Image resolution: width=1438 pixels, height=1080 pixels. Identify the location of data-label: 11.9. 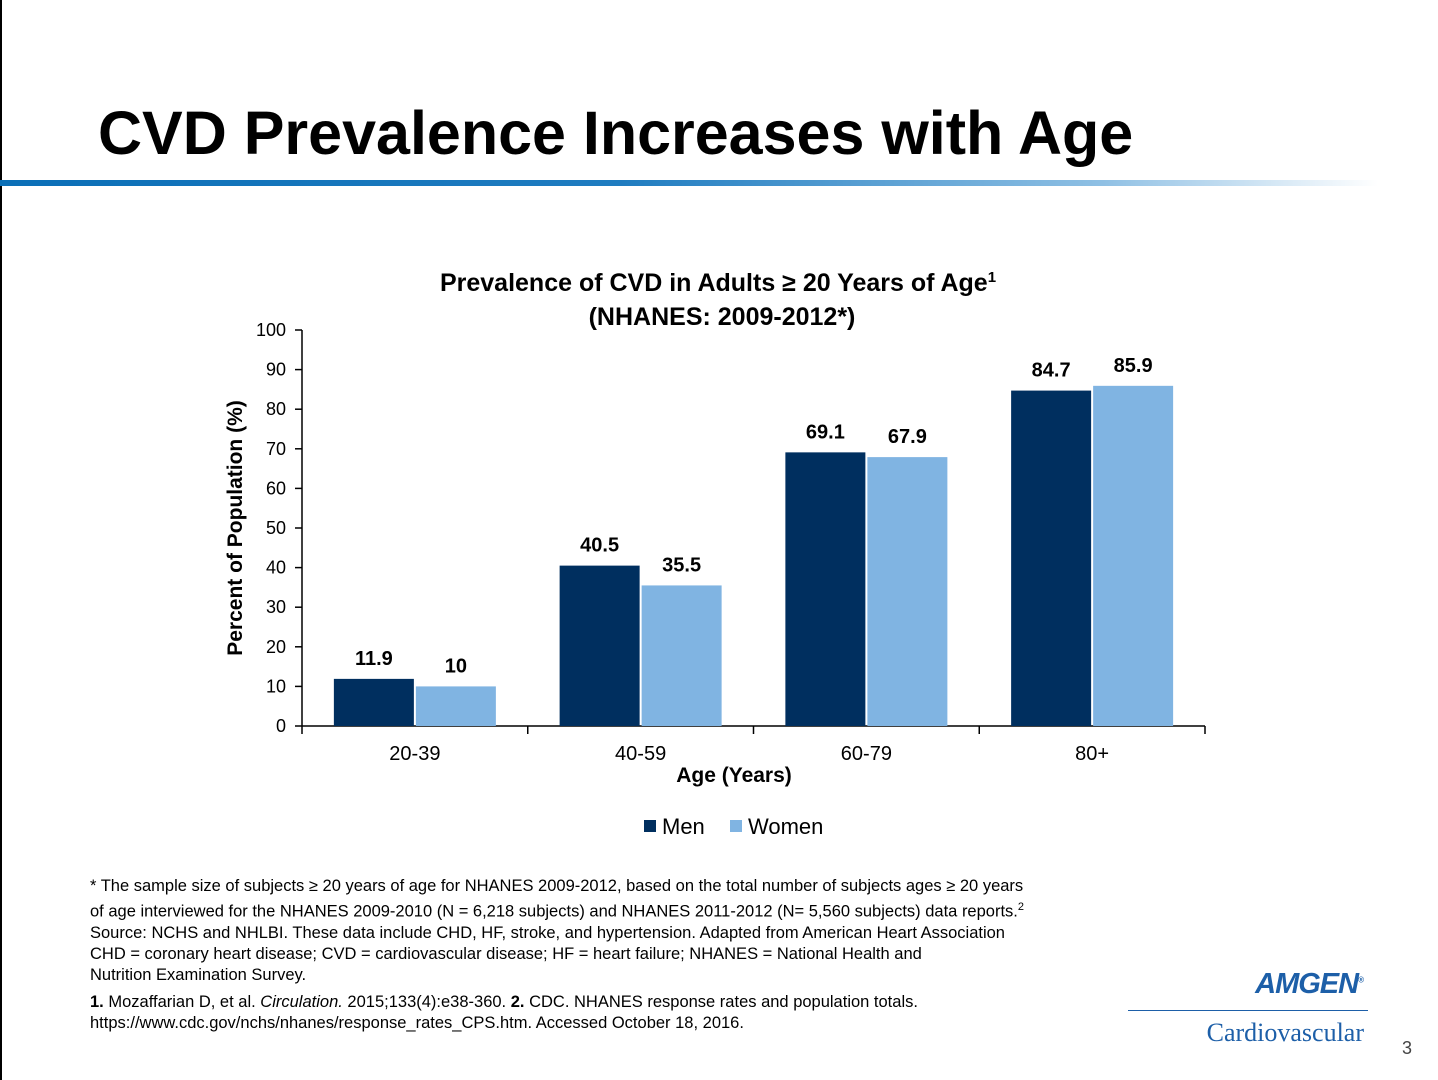
(374, 659).